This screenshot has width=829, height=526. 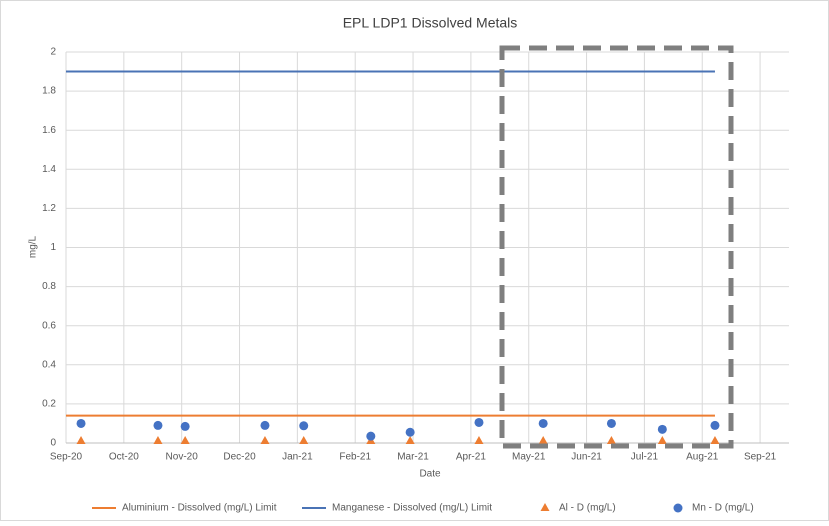 I want to click on legend-label: Manganese - Dissolved (mg/L) Limit, so click(x=412, y=508).